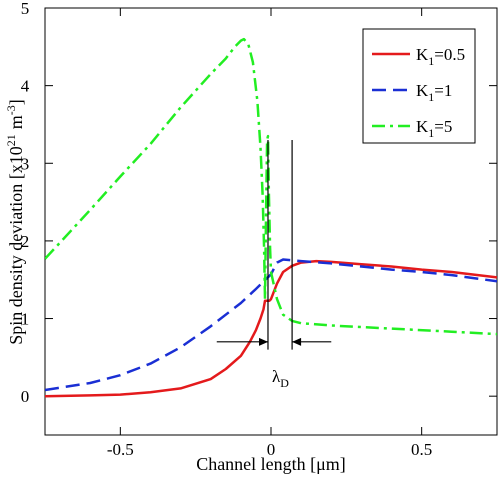 The image size is (499, 477). I want to click on y-tick-label: 4, so click(25, 86).